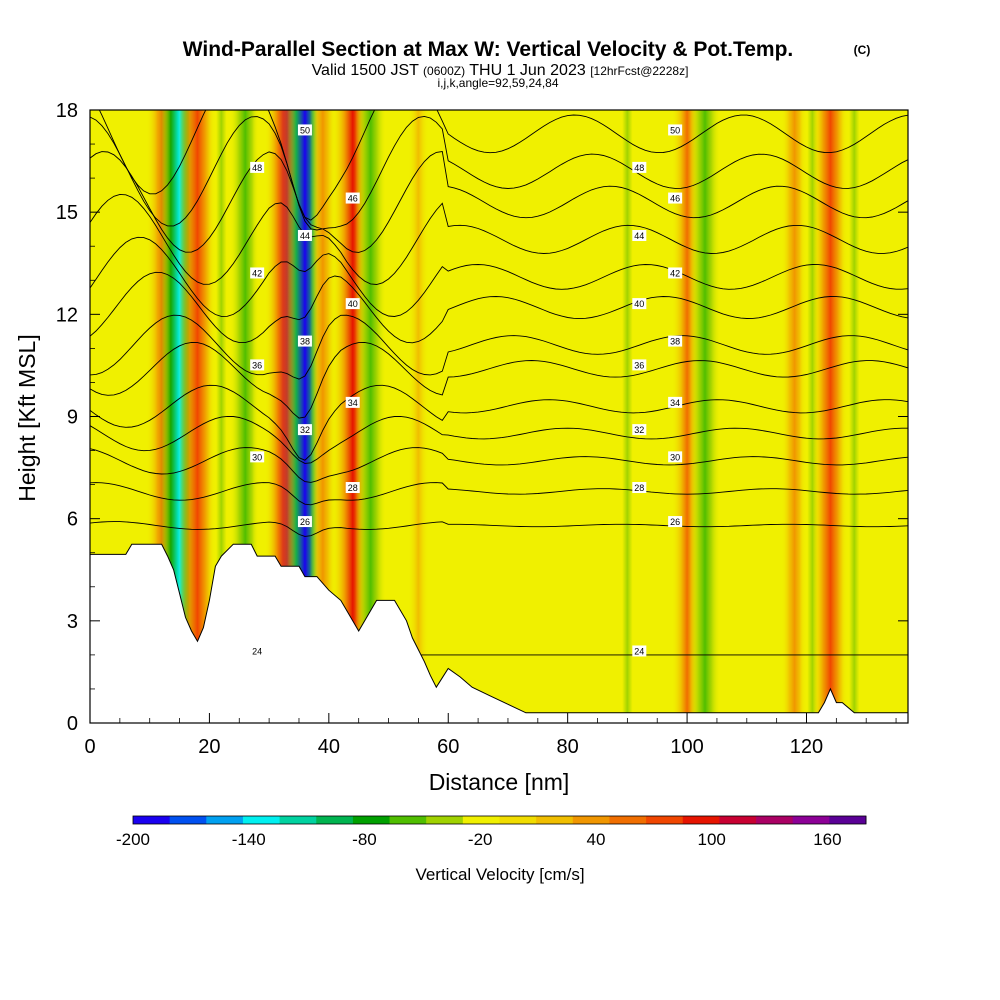  What do you see at coordinates (499, 782) in the screenshot?
I see `x-axis-label: Distance [nm]` at bounding box center [499, 782].